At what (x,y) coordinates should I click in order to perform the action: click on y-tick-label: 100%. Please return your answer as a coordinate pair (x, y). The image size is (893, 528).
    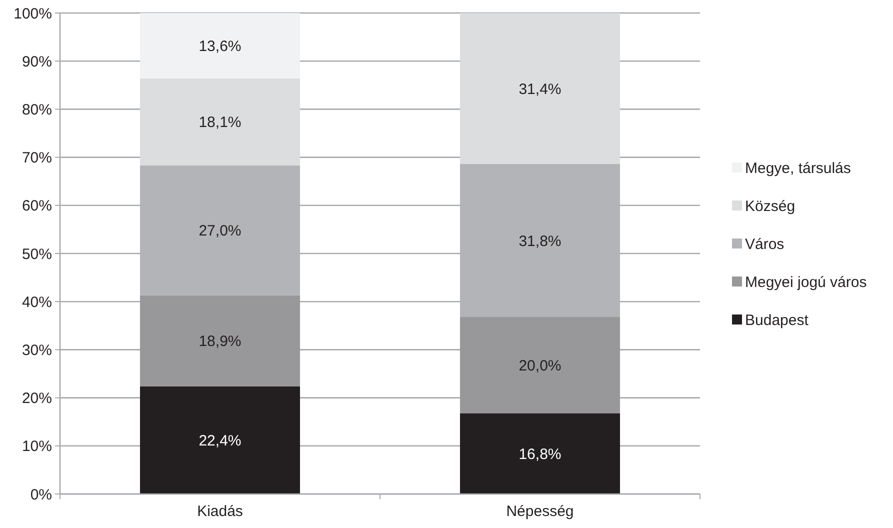
    Looking at the image, I should click on (33, 13).